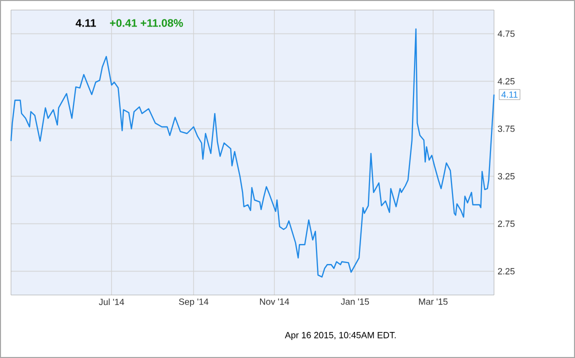 The height and width of the screenshot is (358, 575). Describe the element at coordinates (506, 33) in the screenshot. I see `y-tick-label: 4.75` at that location.